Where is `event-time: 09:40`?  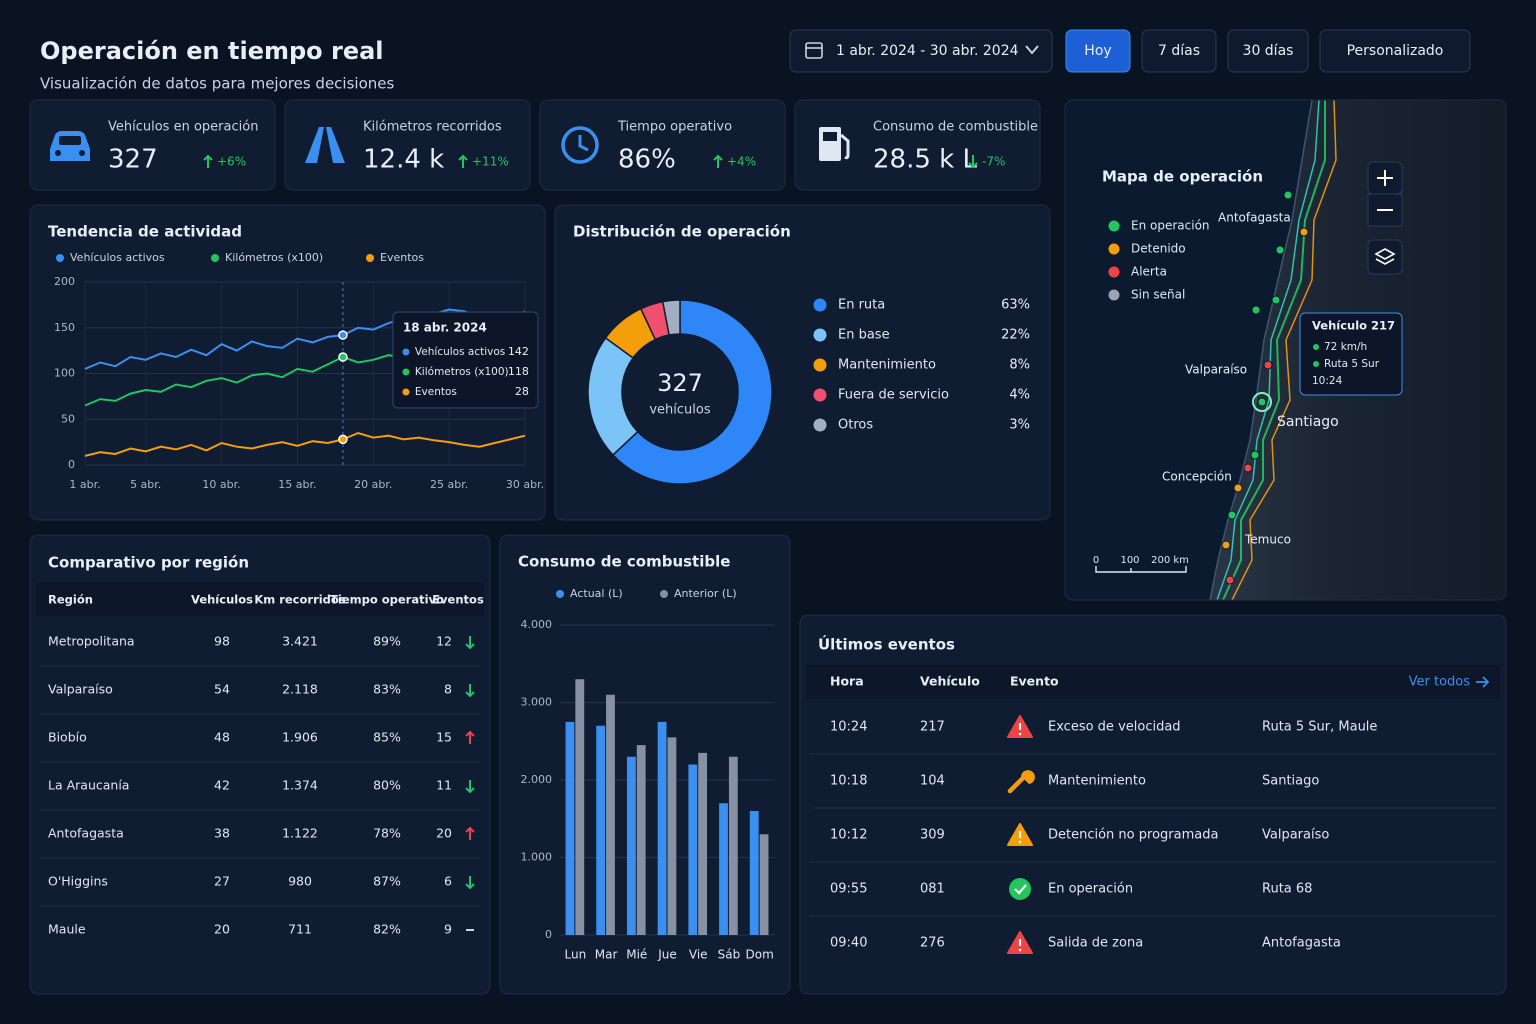 event-time: 09:40 is located at coordinates (848, 943).